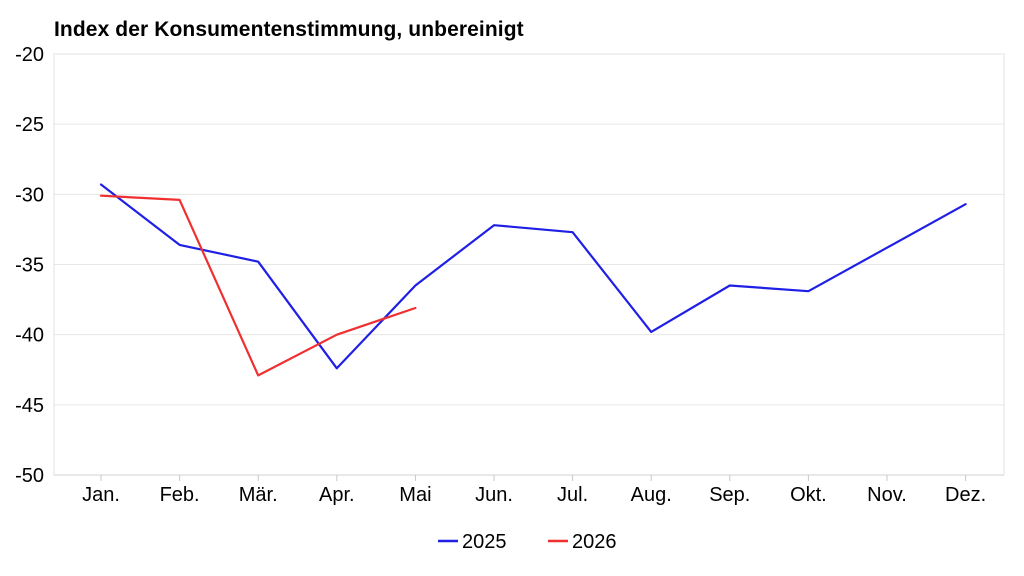 This screenshot has height=576, width=1024. I want to click on x-tick-label: Mär., so click(258, 495).